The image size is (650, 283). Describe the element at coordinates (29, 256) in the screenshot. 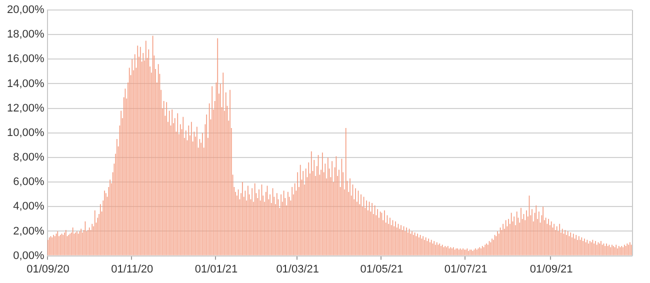

I see `y-tick-label: 0,00%` at that location.